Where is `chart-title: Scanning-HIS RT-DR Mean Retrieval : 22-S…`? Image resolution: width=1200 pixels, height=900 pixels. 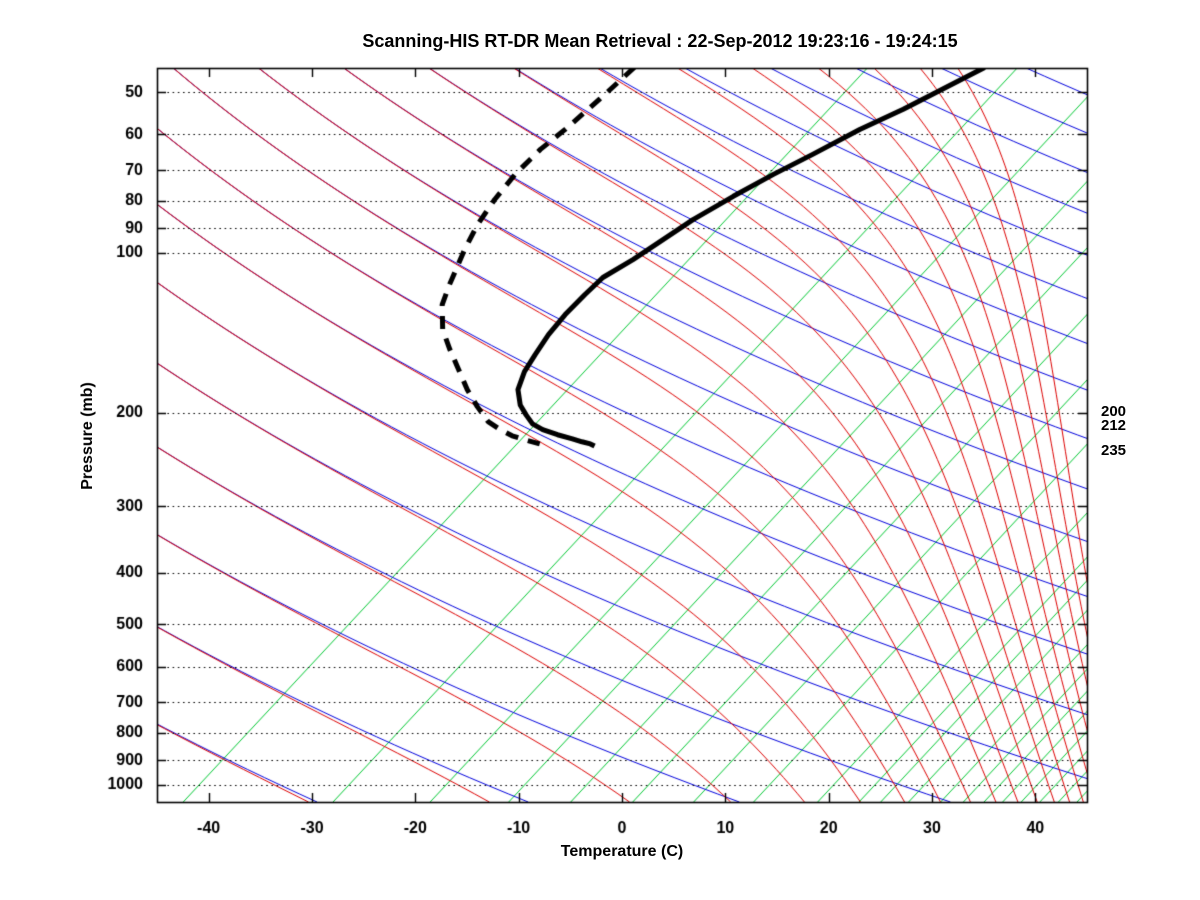 chart-title: Scanning-HIS RT-DR Mean Retrieval : 22-S… is located at coordinates (660, 41).